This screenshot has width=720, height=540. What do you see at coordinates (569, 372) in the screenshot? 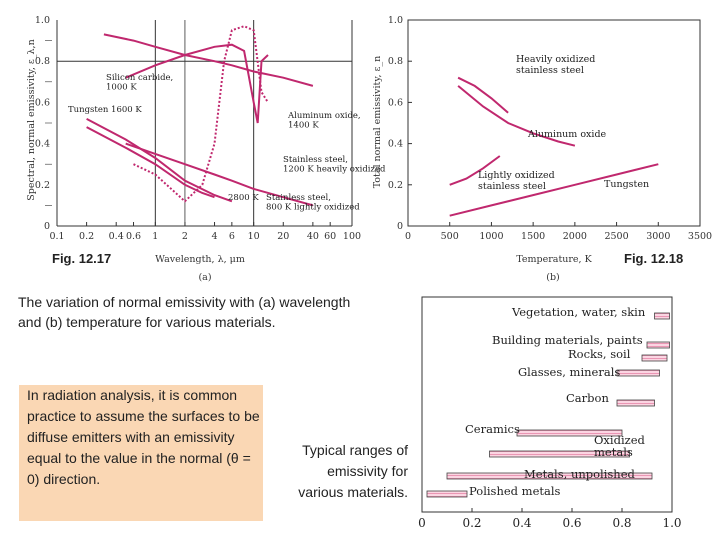
I see `category-label: Glasses, minerals` at bounding box center [569, 372].